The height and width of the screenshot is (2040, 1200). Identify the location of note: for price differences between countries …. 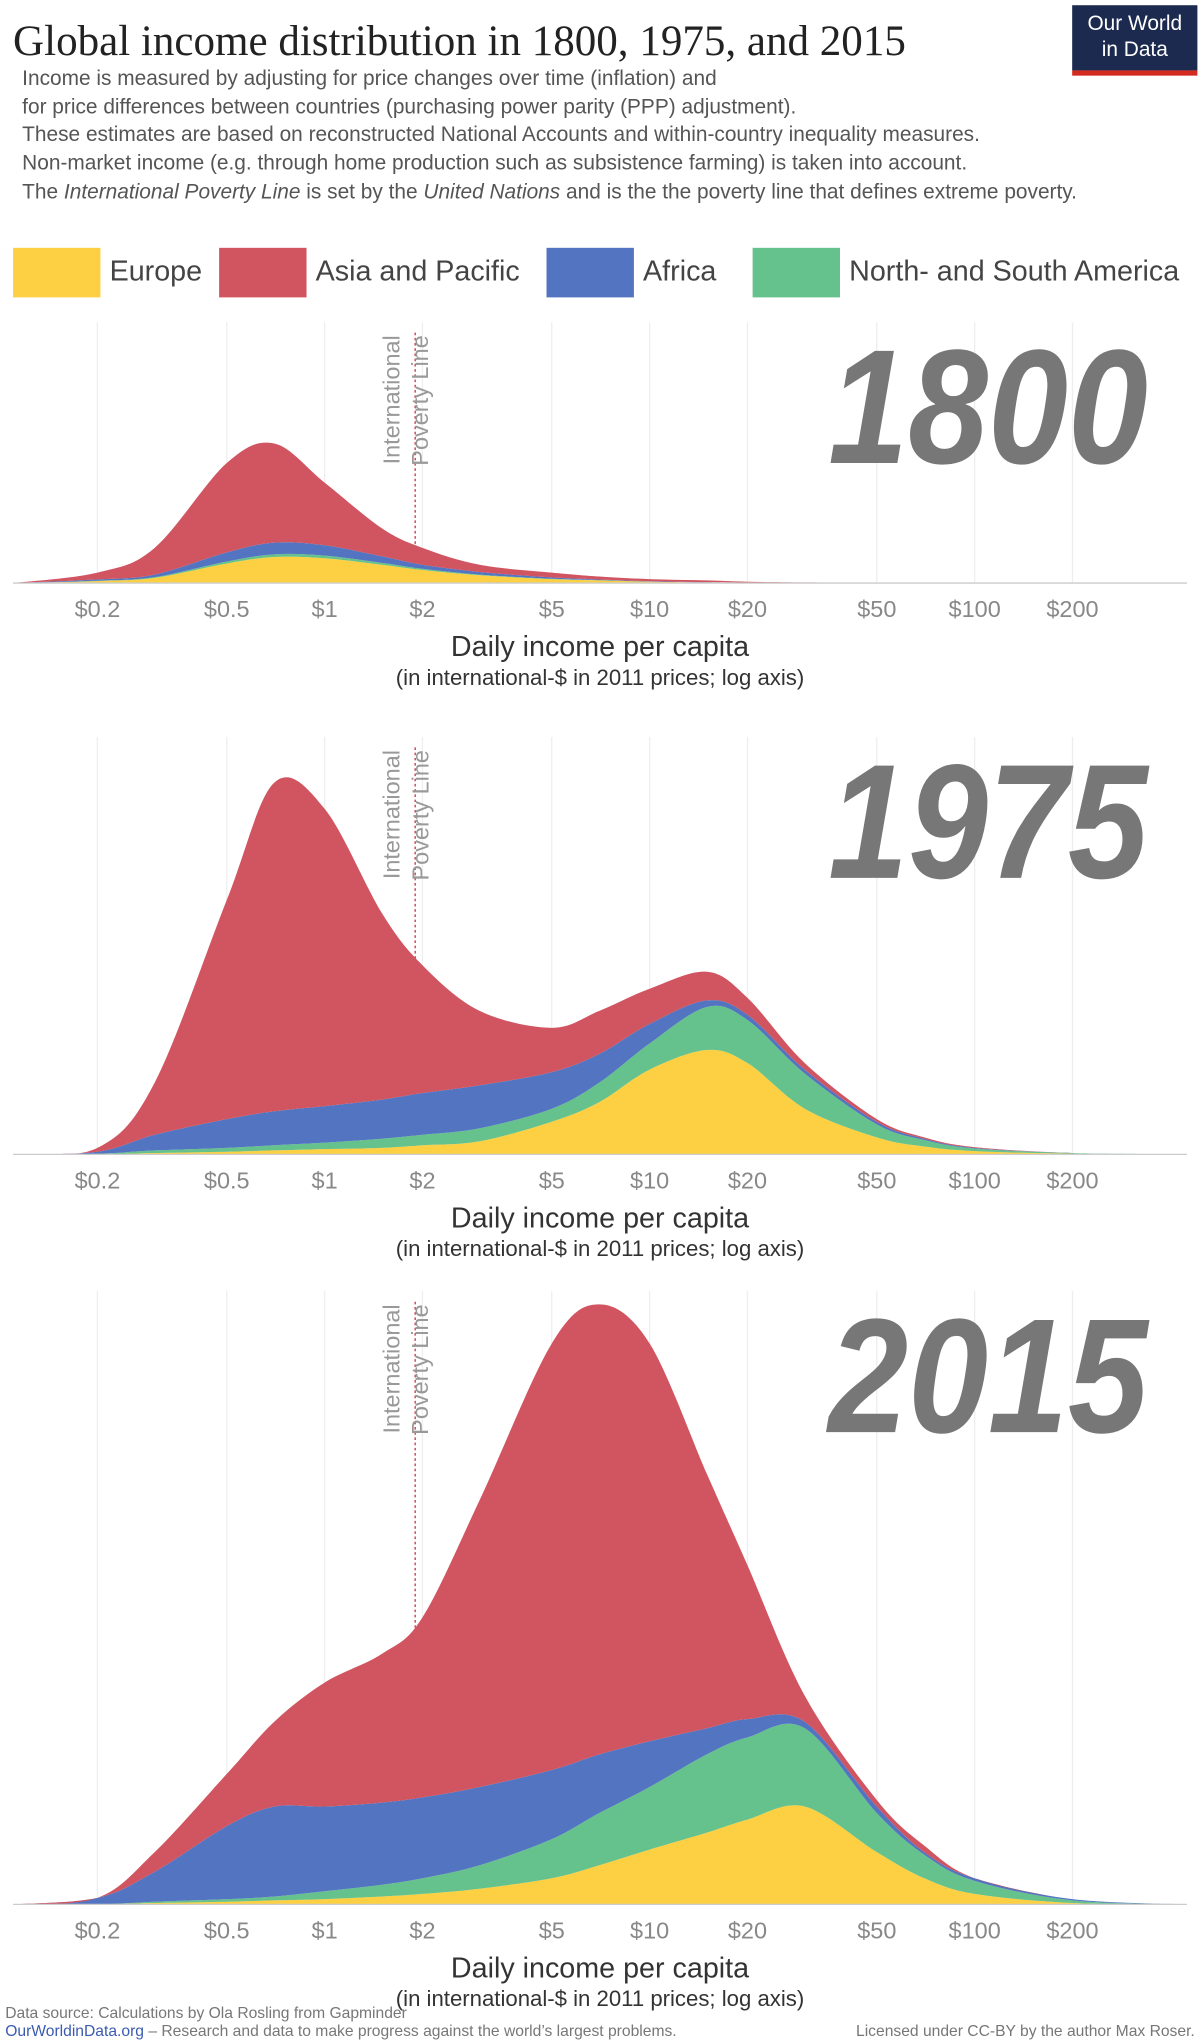
(409, 106).